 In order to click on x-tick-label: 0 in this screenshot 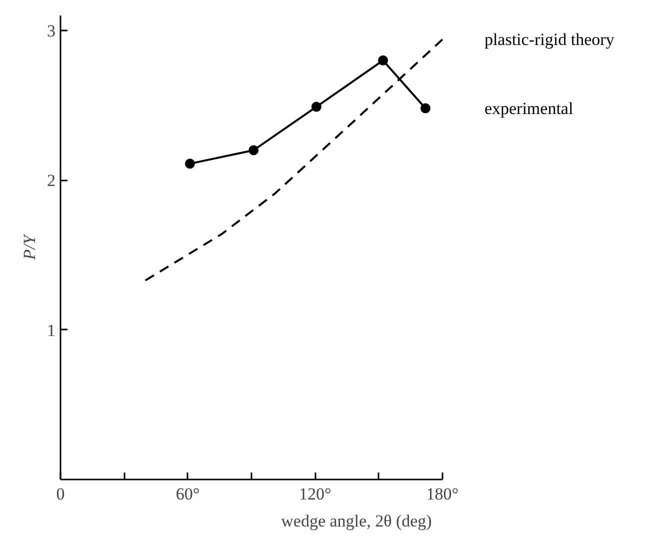, I will do `click(60, 494)`.